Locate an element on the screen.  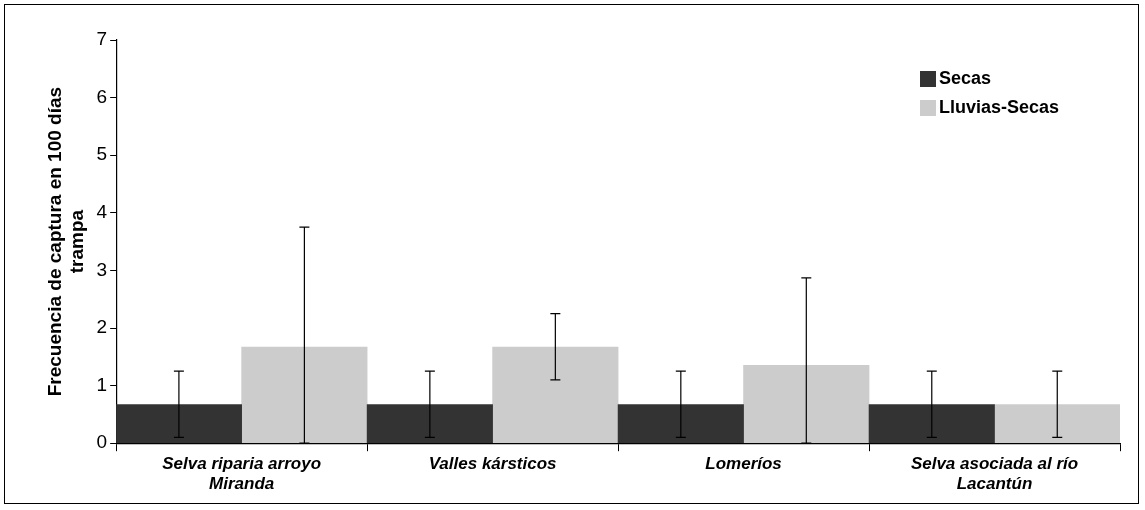
y-tick-label: 0 is located at coordinates (102, 442).